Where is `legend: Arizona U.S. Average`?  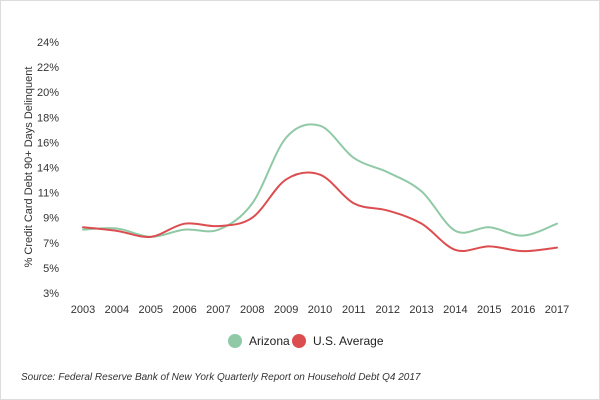
legend: Arizona U.S. Average is located at coordinates (306, 341).